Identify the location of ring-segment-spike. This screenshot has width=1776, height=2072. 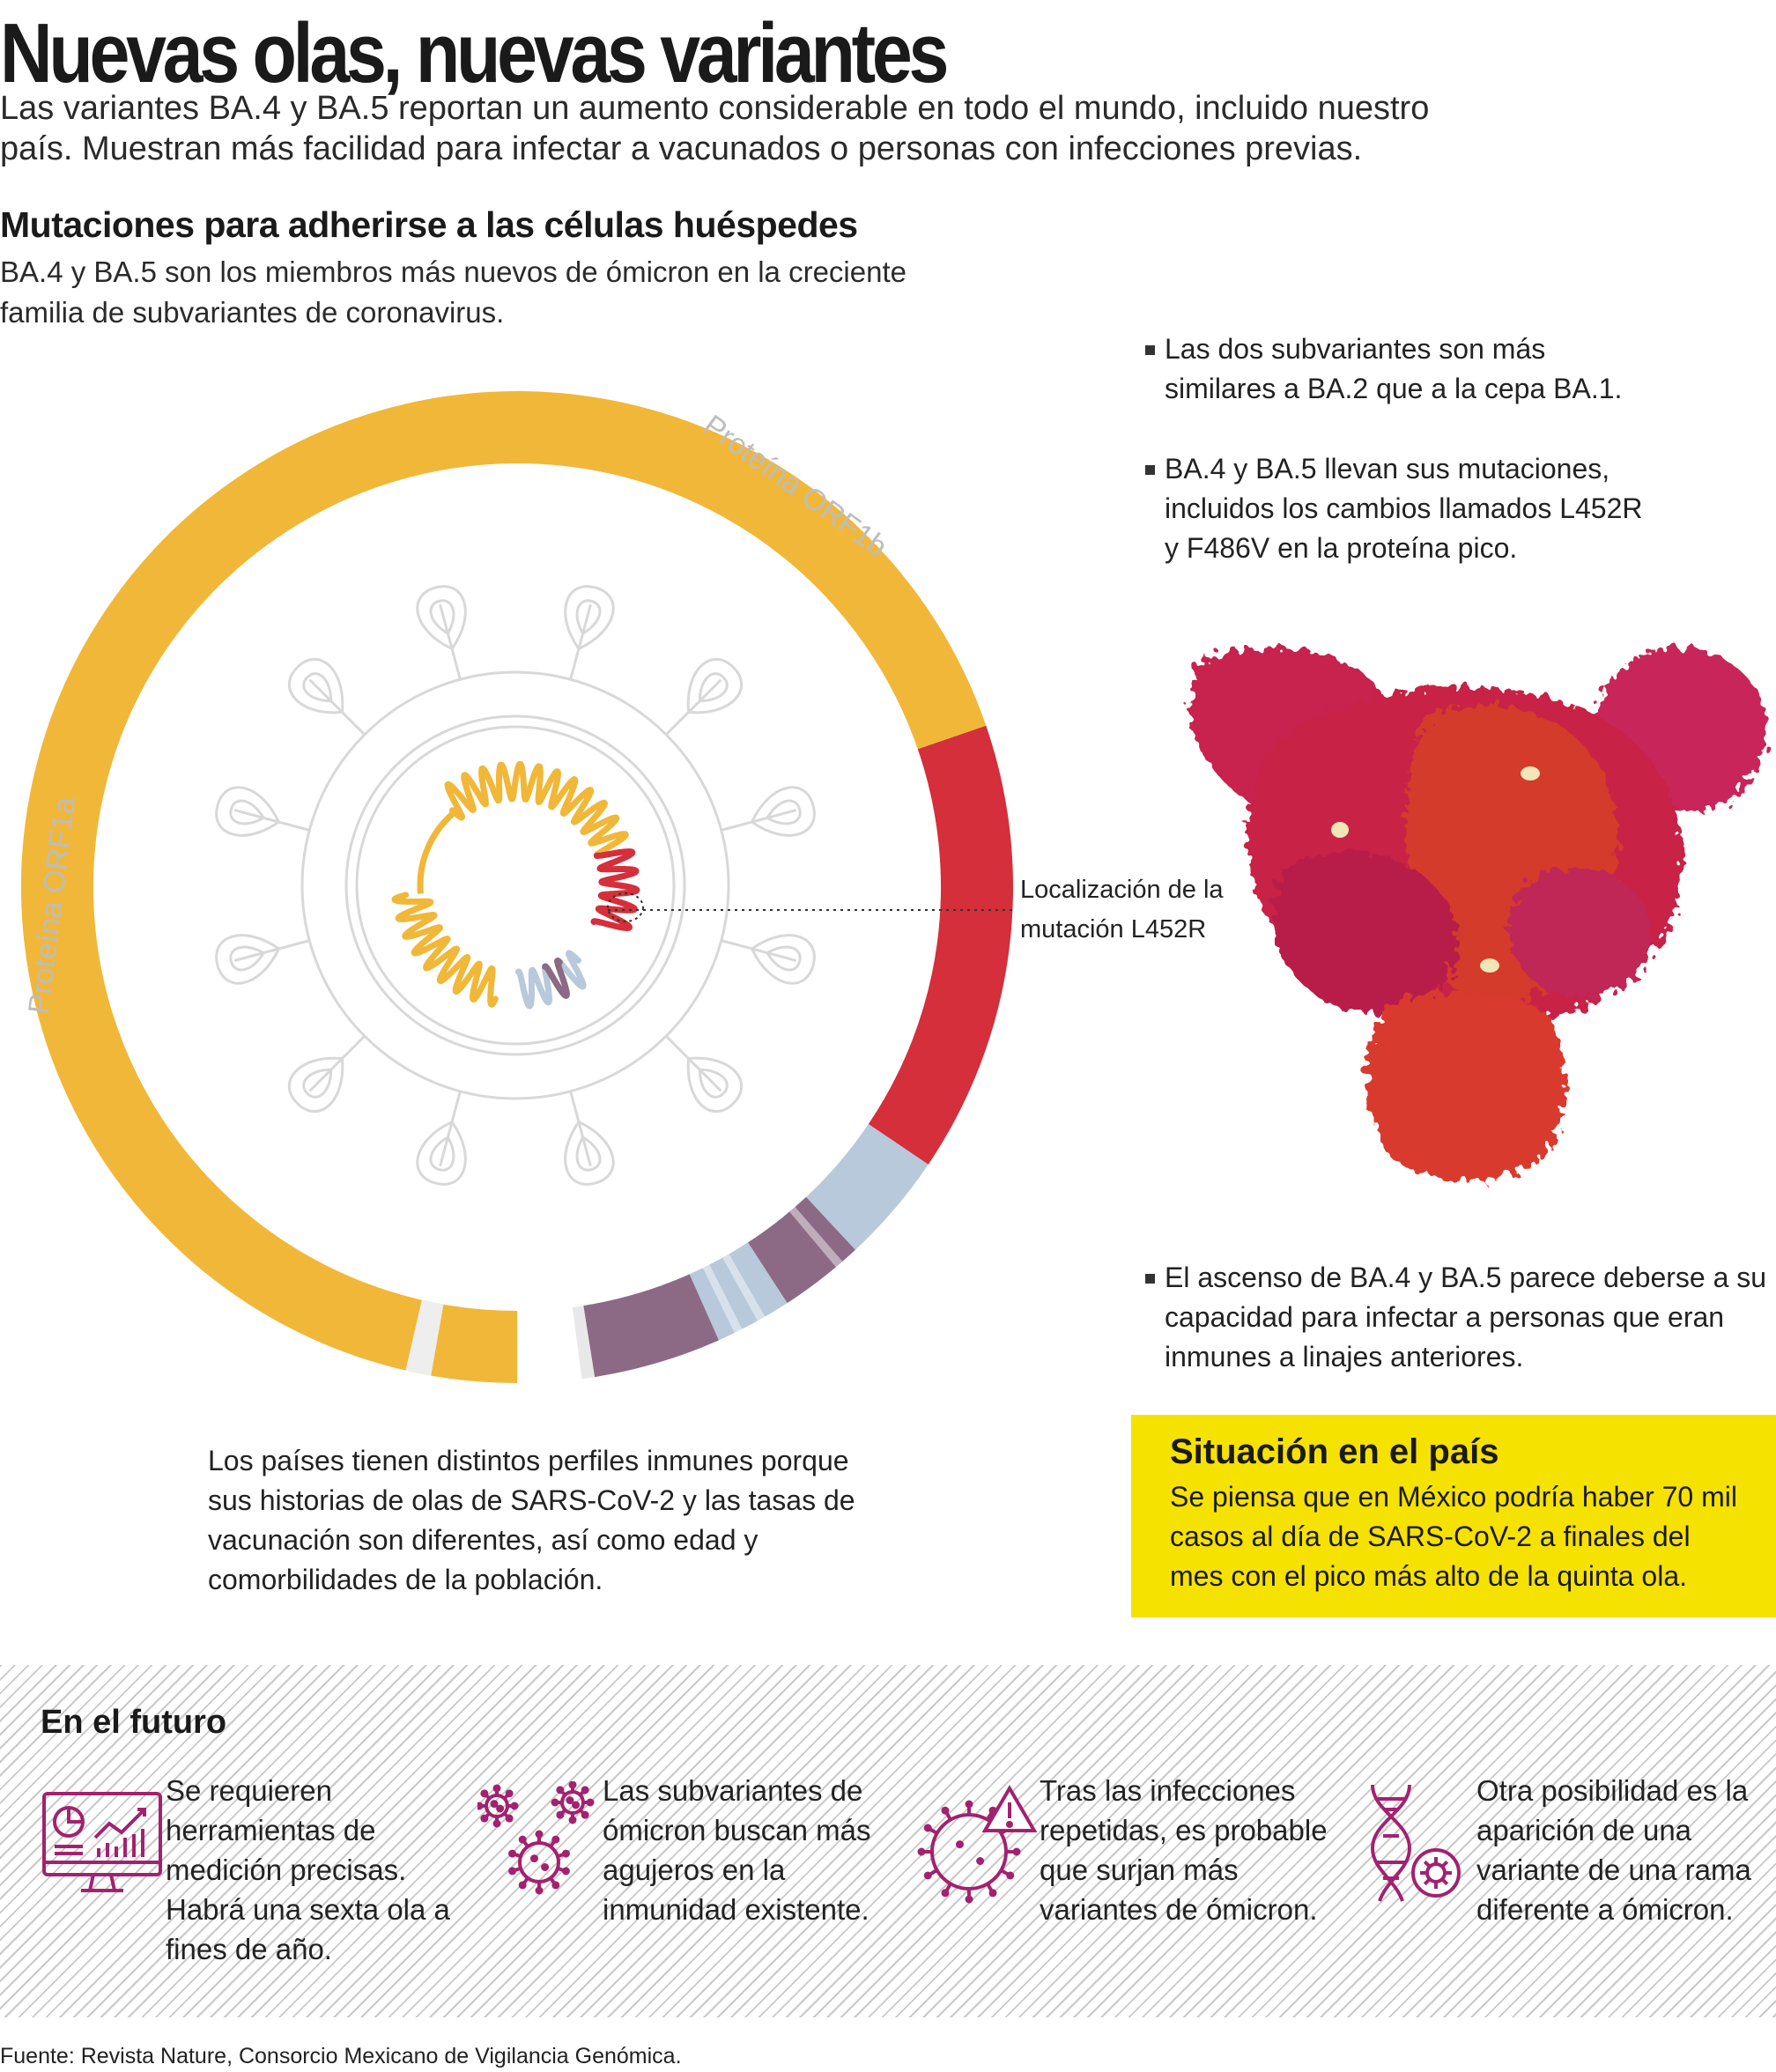
(940, 945).